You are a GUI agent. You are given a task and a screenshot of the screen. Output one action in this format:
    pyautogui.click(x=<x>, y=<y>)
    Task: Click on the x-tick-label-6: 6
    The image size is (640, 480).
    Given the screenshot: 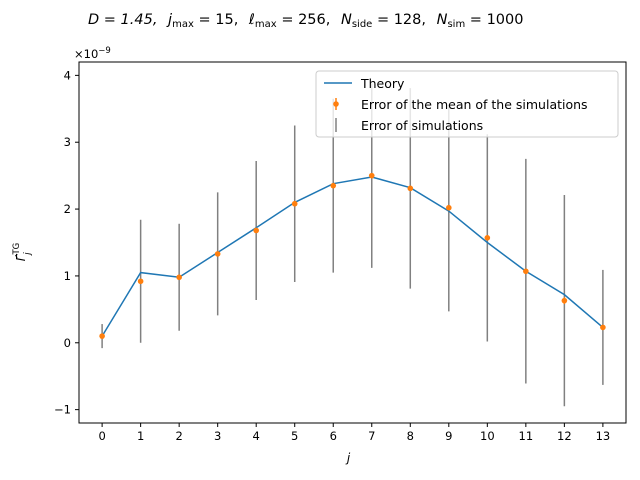 What is the action you would take?
    pyautogui.click(x=333, y=436)
    